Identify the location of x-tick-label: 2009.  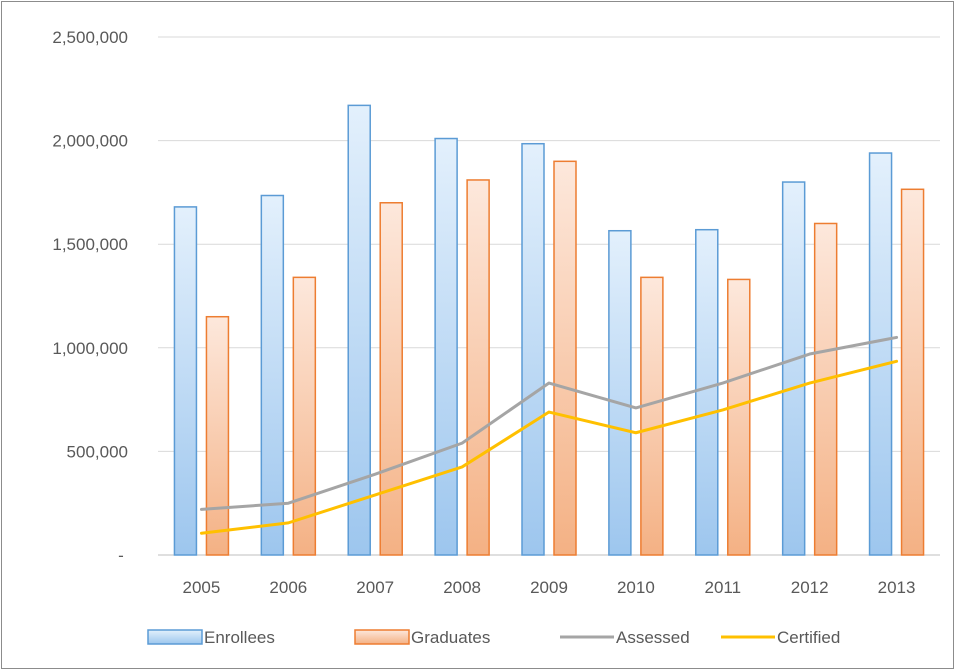
(549, 587).